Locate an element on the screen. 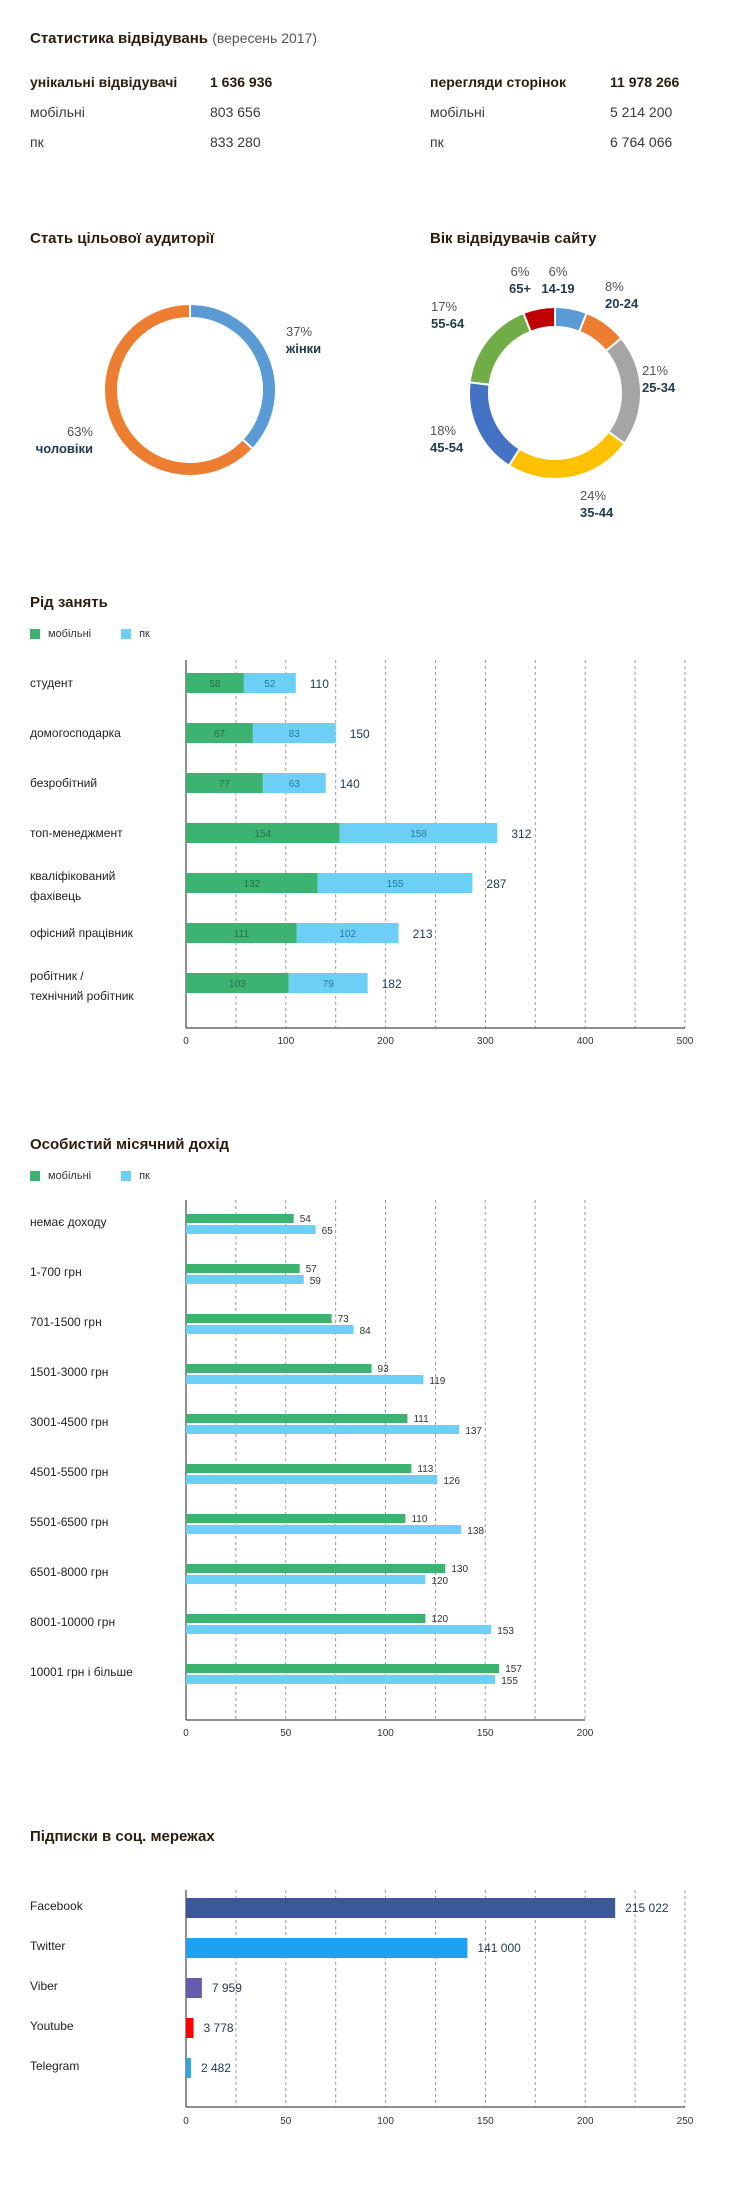 This screenshot has width=750, height=2200. stats-label: унікальні відвідувачі is located at coordinates (104, 82).